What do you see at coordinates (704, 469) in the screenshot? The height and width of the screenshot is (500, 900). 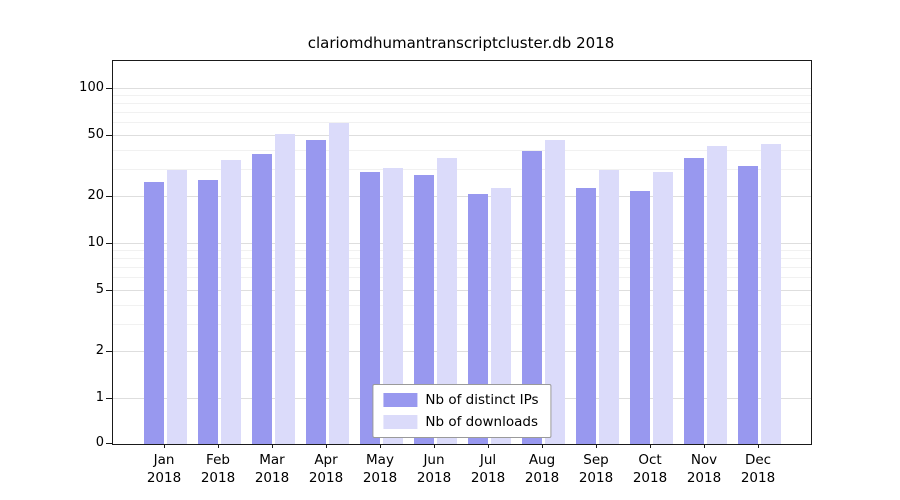 I see `x-tick-label: Nov 2018` at bounding box center [704, 469].